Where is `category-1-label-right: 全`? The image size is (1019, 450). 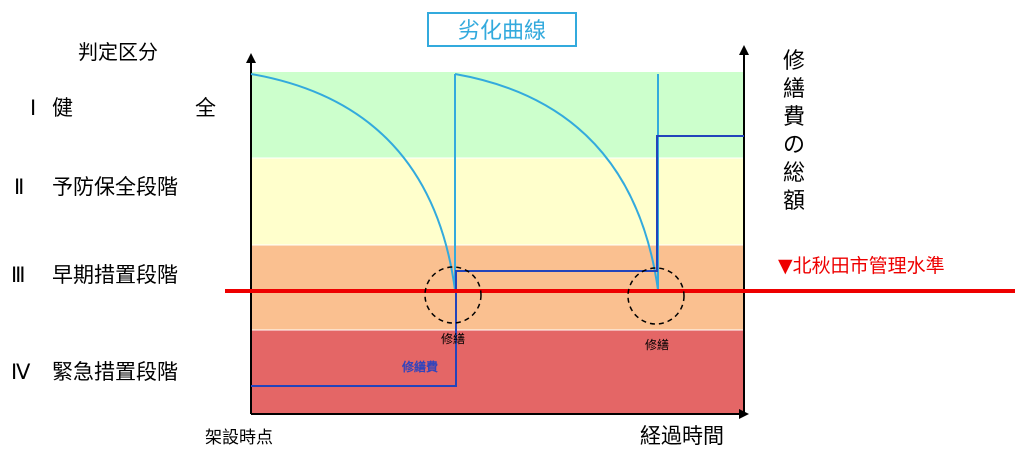
category-1-label-right: 全 is located at coordinates (205, 108).